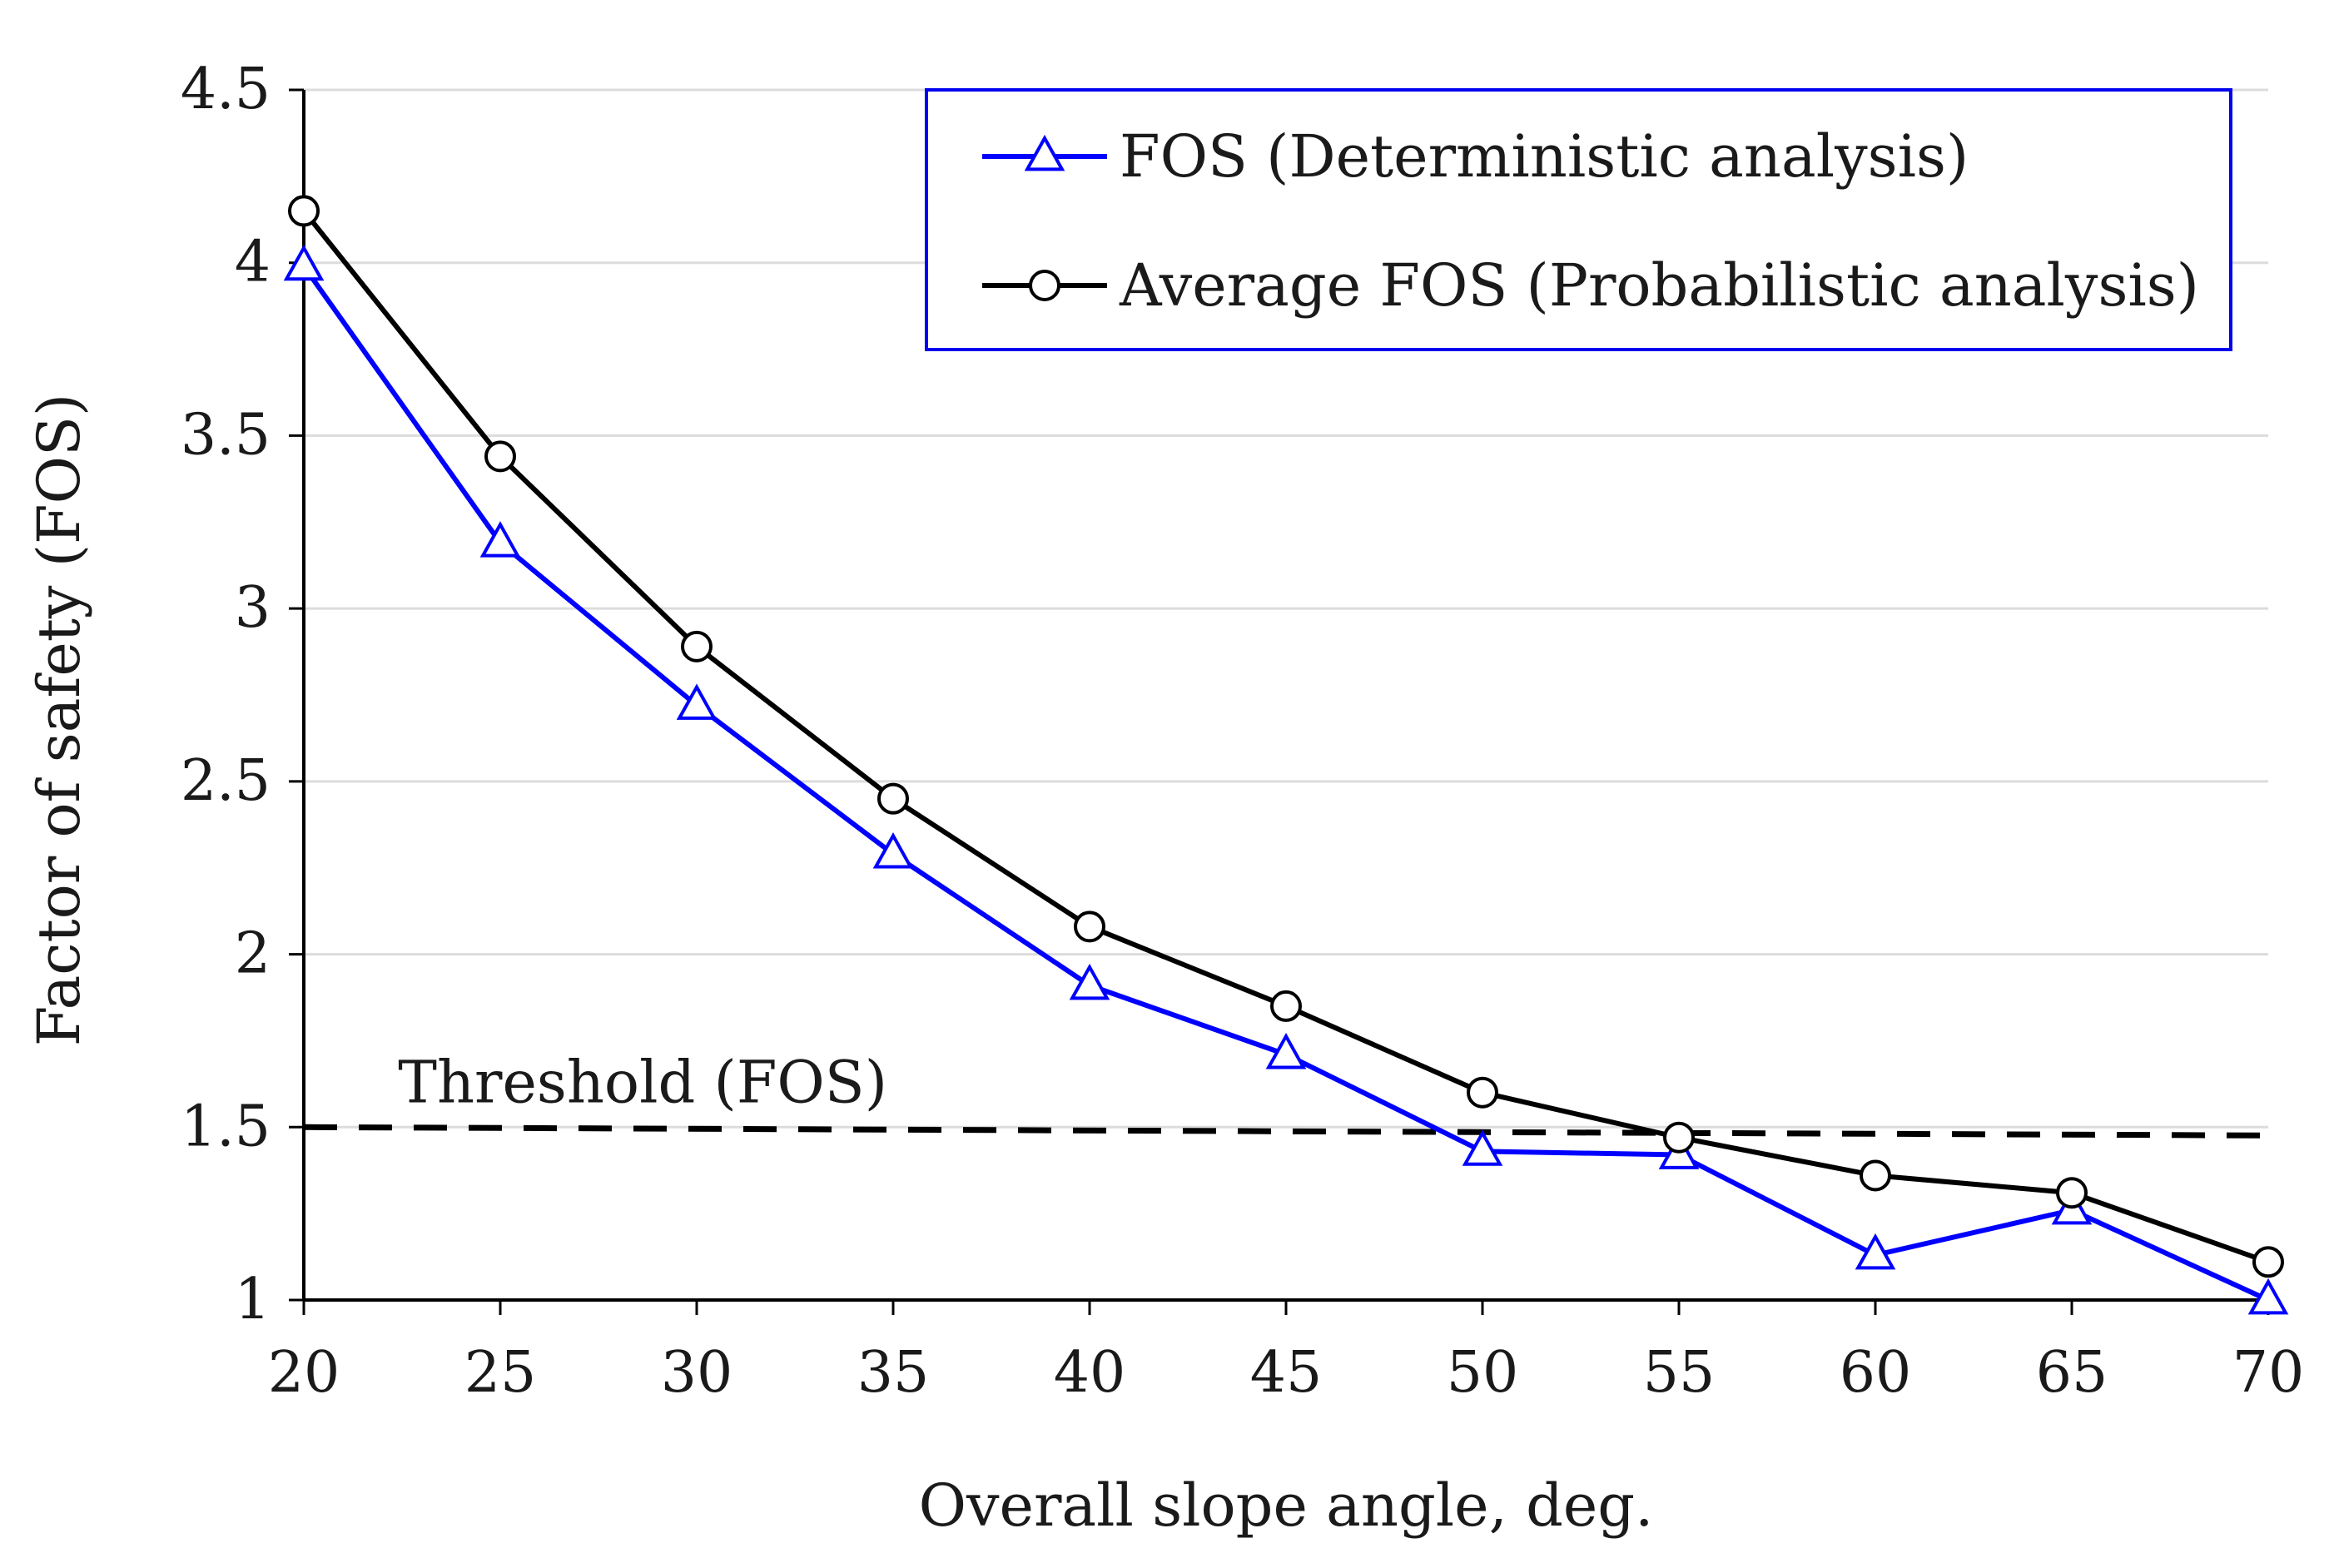 The width and height of the screenshot is (2334, 1568). What do you see at coordinates (2072, 1373) in the screenshot?
I see `x-tick-label: 65` at bounding box center [2072, 1373].